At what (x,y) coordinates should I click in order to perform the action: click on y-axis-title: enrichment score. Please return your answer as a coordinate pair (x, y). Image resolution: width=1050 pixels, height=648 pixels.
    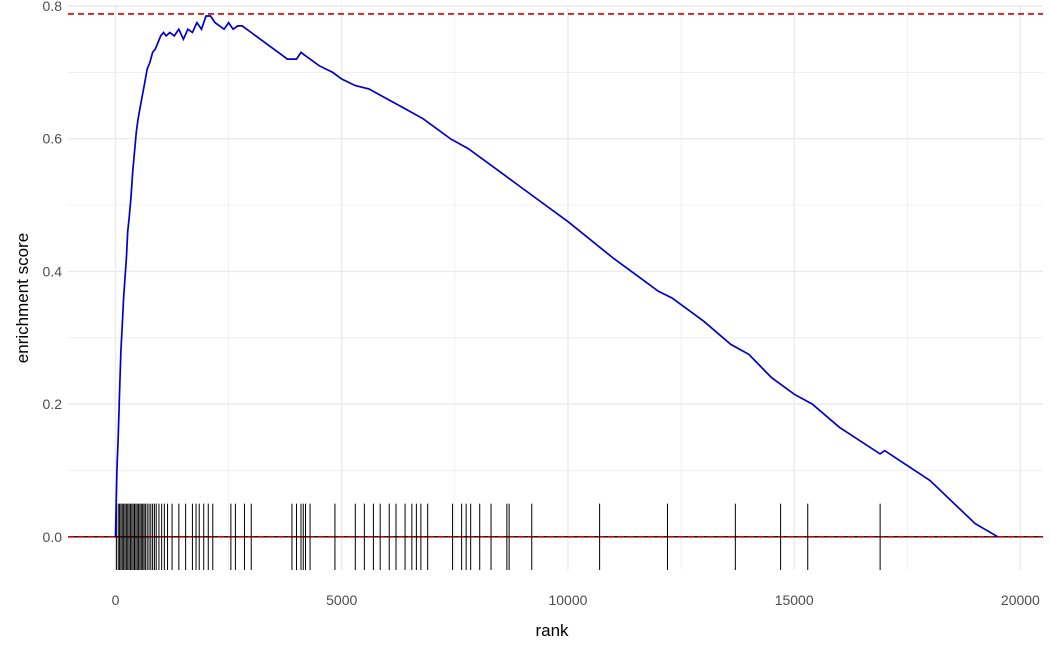
    Looking at the image, I should click on (22, 298).